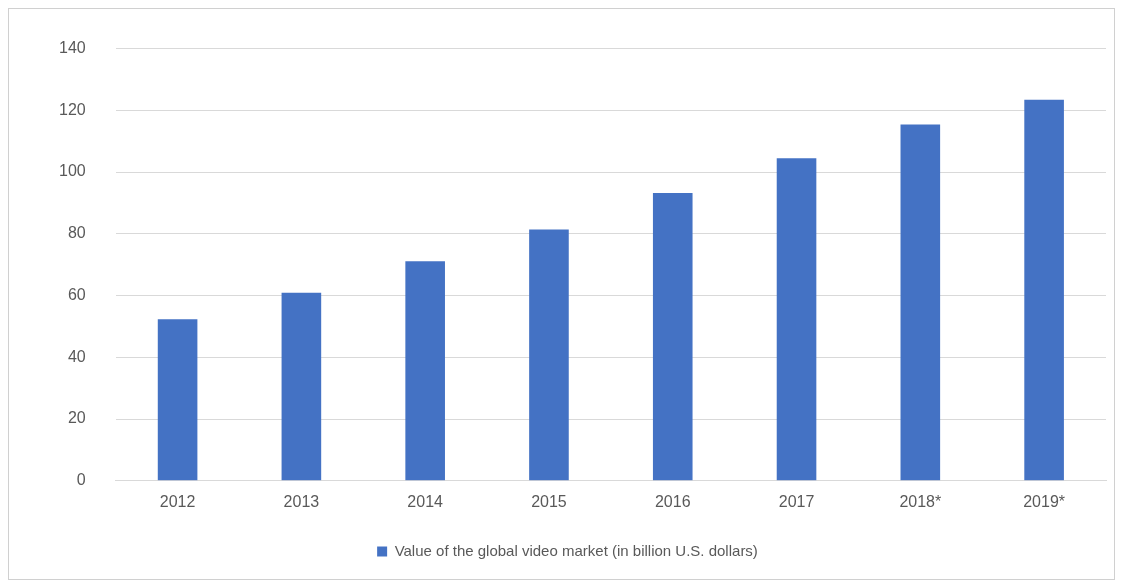 Image resolution: width=1125 pixels, height=588 pixels. Describe the element at coordinates (76, 418) in the screenshot. I see `y-tick-label: 20` at that location.